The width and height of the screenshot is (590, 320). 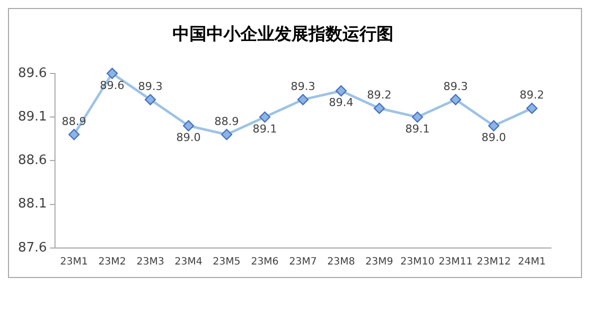 What do you see at coordinates (74, 262) in the screenshot?
I see `x-tick-label: 23M1` at bounding box center [74, 262].